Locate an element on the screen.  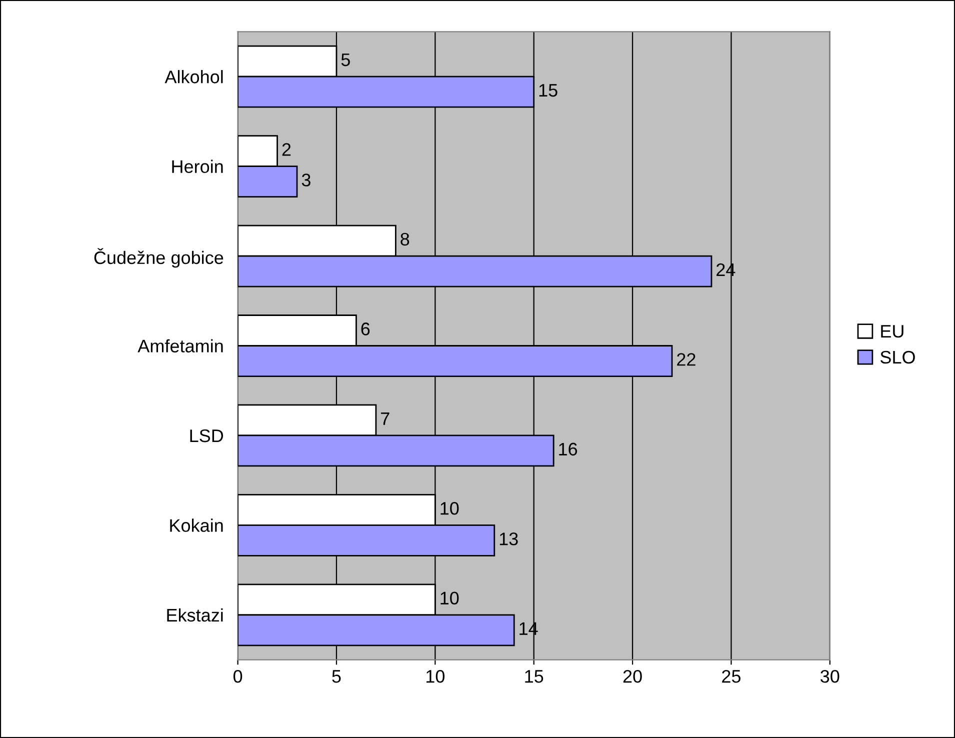
y-tick-label: Kokain is located at coordinates (196, 525).